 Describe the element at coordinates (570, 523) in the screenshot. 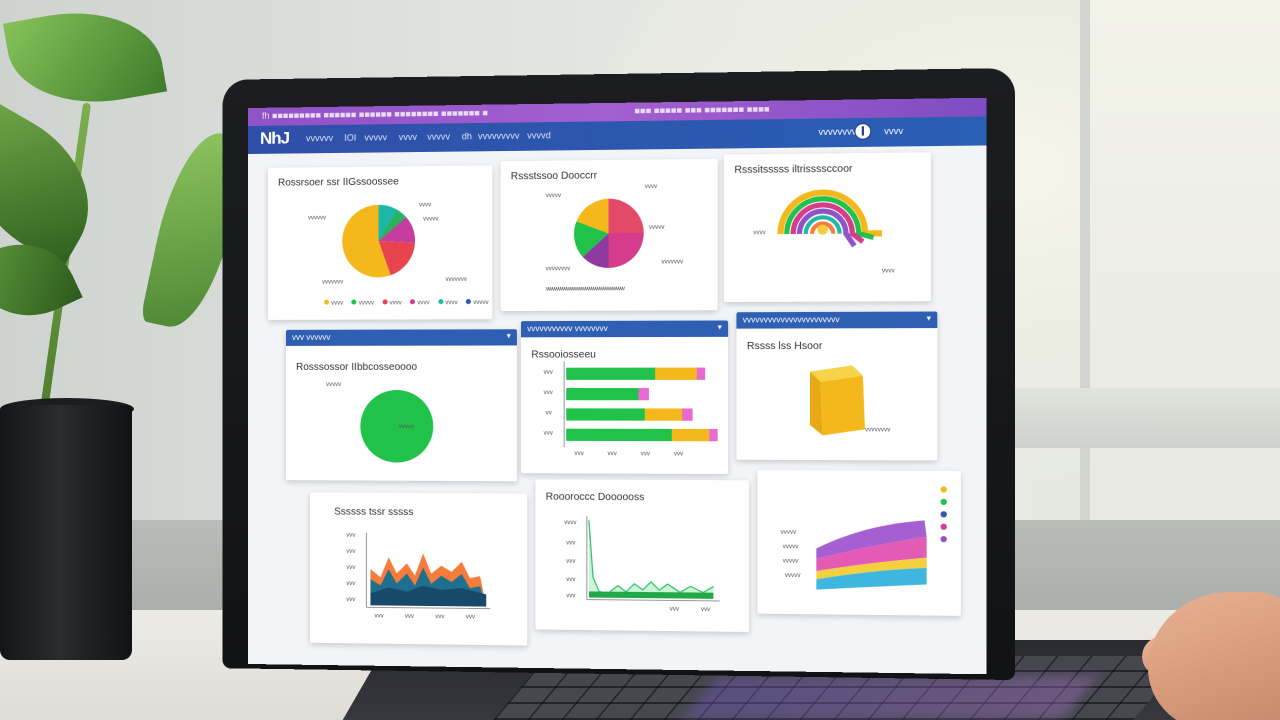

I see `tick-label: vvvv` at that location.